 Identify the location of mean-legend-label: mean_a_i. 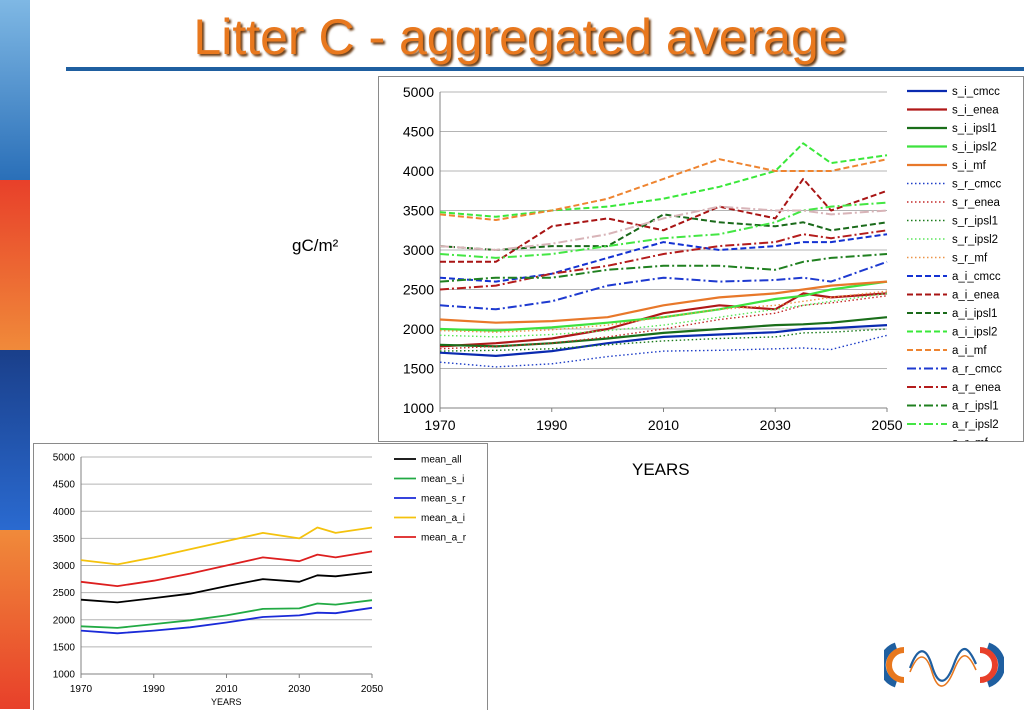
(443, 518).